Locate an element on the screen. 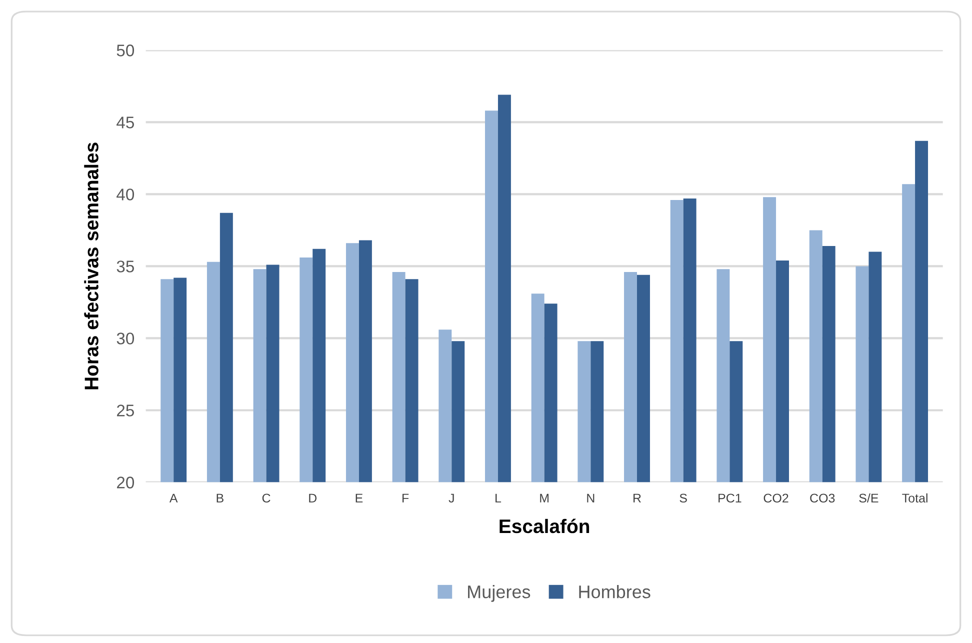  x-tick-label: PC1 is located at coordinates (730, 498).